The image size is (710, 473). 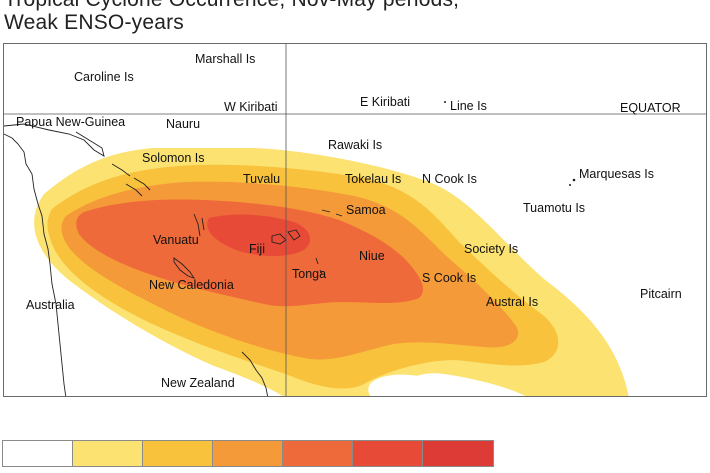 I want to click on new-zealand-coast, so click(x=255, y=373).